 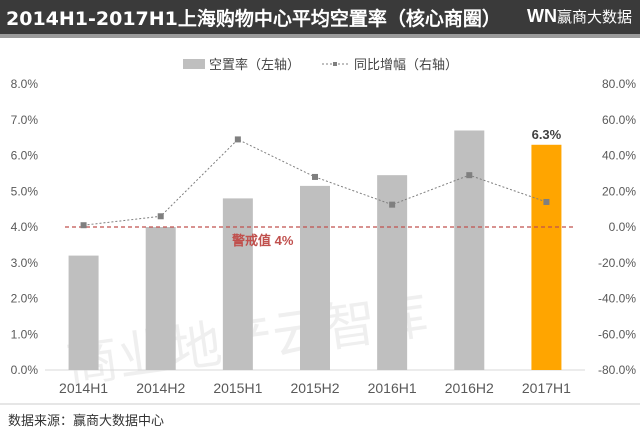 What do you see at coordinates (160, 388) in the screenshot?
I see `x-tick-label: 2014H2` at bounding box center [160, 388].